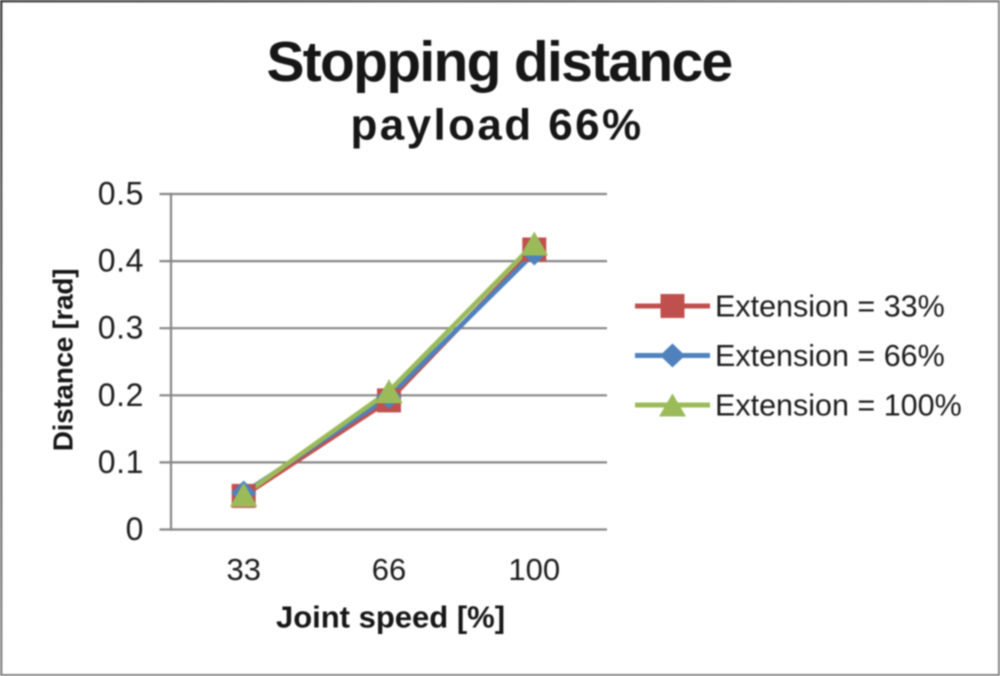 This screenshot has width=1000, height=676. Describe the element at coordinates (390, 617) in the screenshot. I see `svg-text: Joint speed [%]` at that location.